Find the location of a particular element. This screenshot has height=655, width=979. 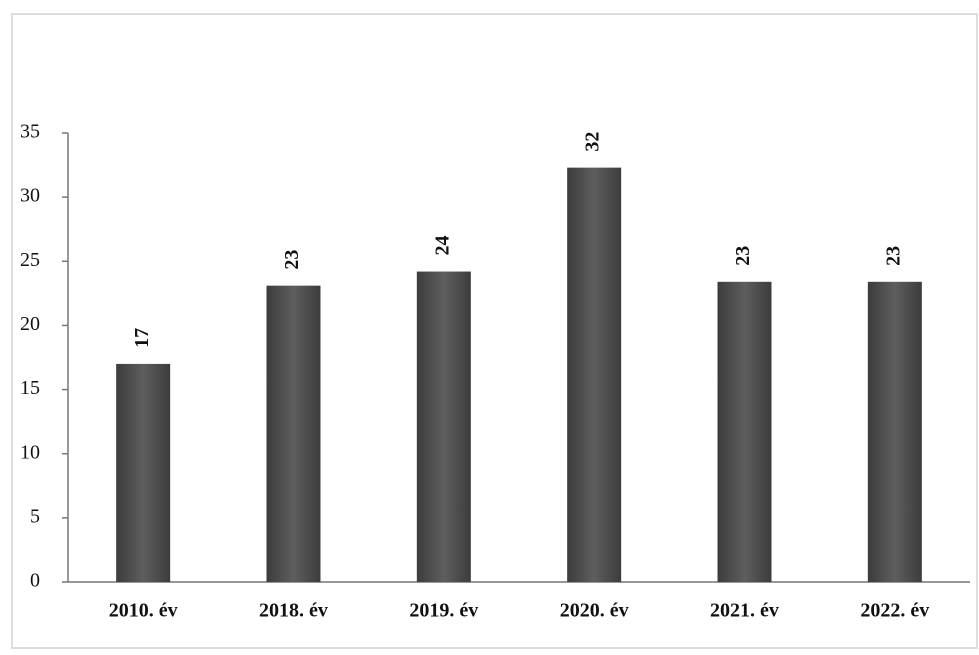

x-tick-label: 2021. év is located at coordinates (744, 611).